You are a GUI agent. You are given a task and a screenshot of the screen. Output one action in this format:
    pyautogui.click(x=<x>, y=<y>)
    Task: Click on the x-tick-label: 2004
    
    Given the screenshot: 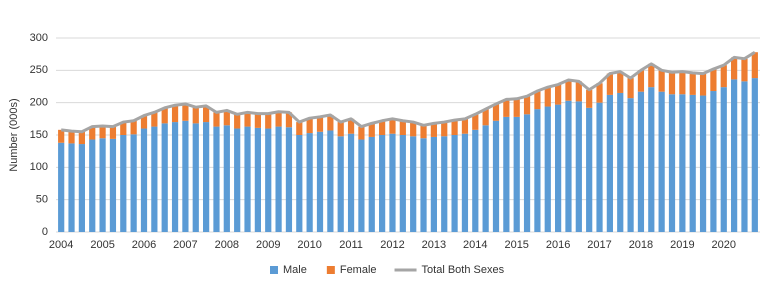 What is the action you would take?
    pyautogui.click(x=61, y=245)
    